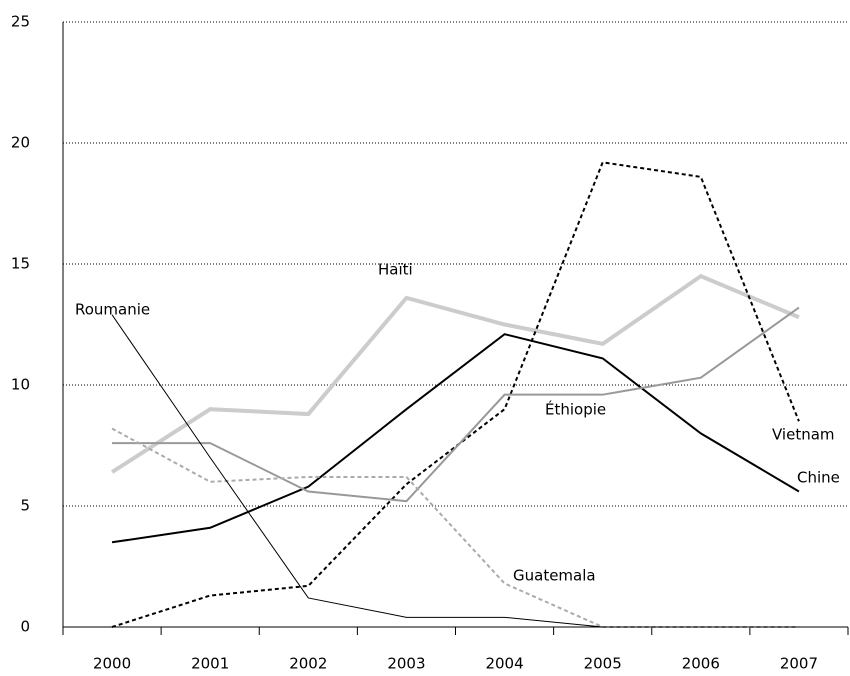 The width and height of the screenshot is (850, 676). I want to click on x-tick-label: 2001, so click(210, 664).